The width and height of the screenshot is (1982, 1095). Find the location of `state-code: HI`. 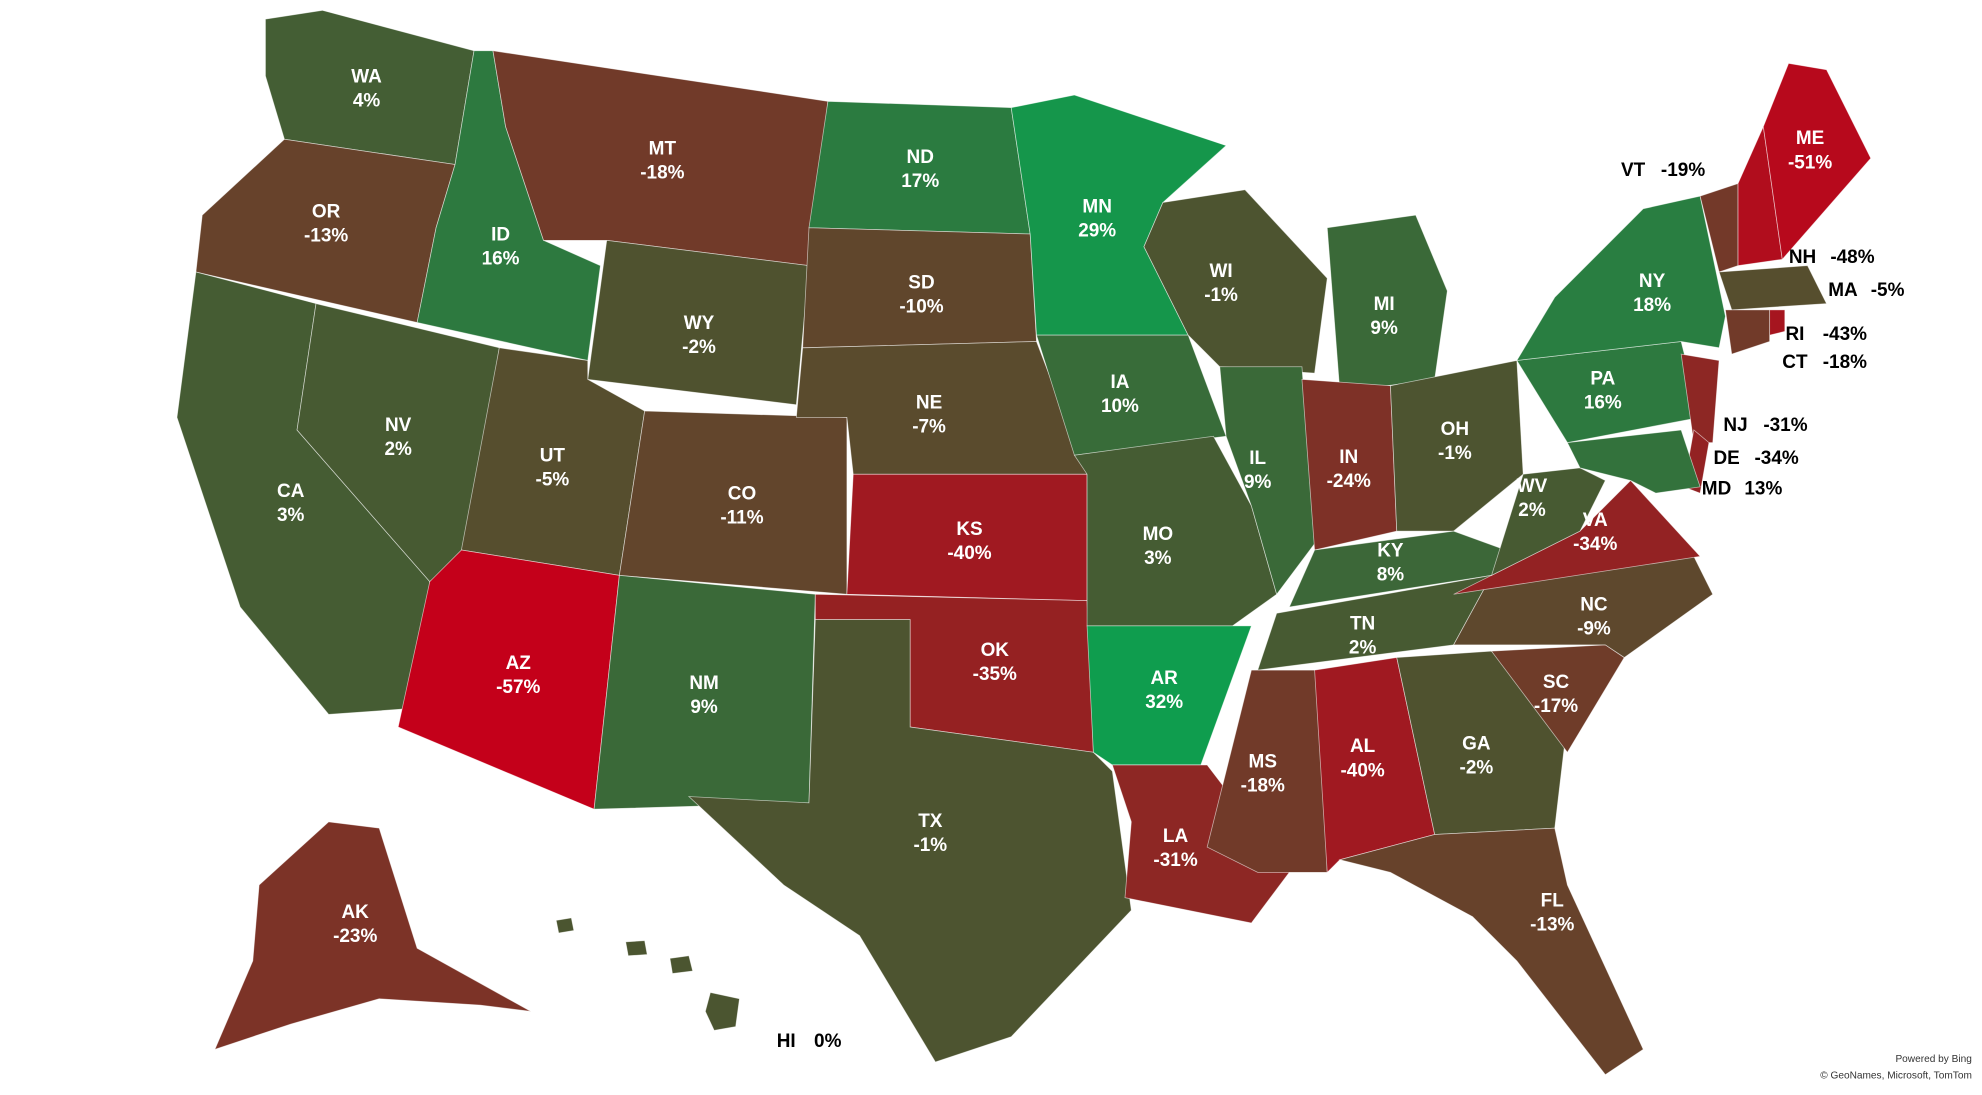

state-code: HI is located at coordinates (786, 1041).